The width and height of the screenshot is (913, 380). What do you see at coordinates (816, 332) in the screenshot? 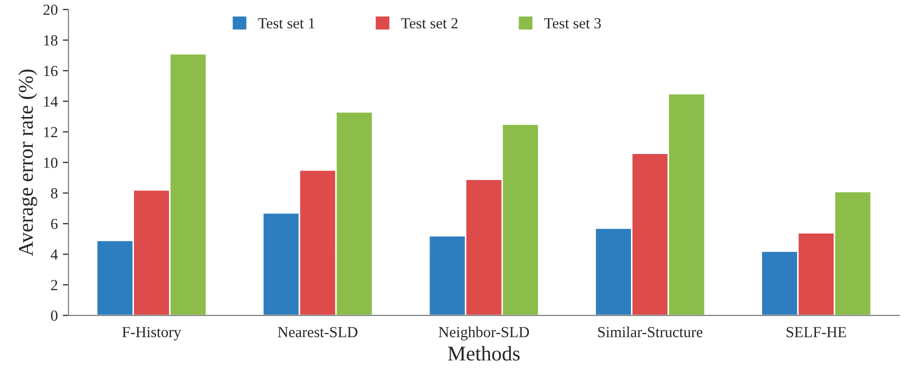
I see `x-tick-label: SELF-HE` at bounding box center [816, 332].